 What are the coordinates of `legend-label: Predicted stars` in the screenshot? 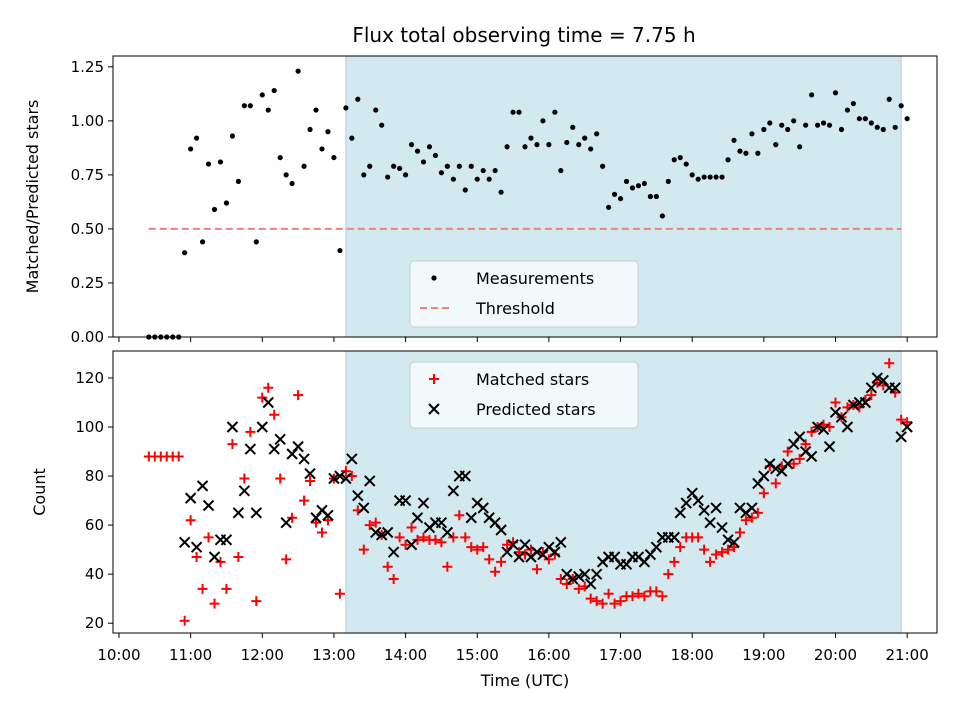 It's located at (536, 409).